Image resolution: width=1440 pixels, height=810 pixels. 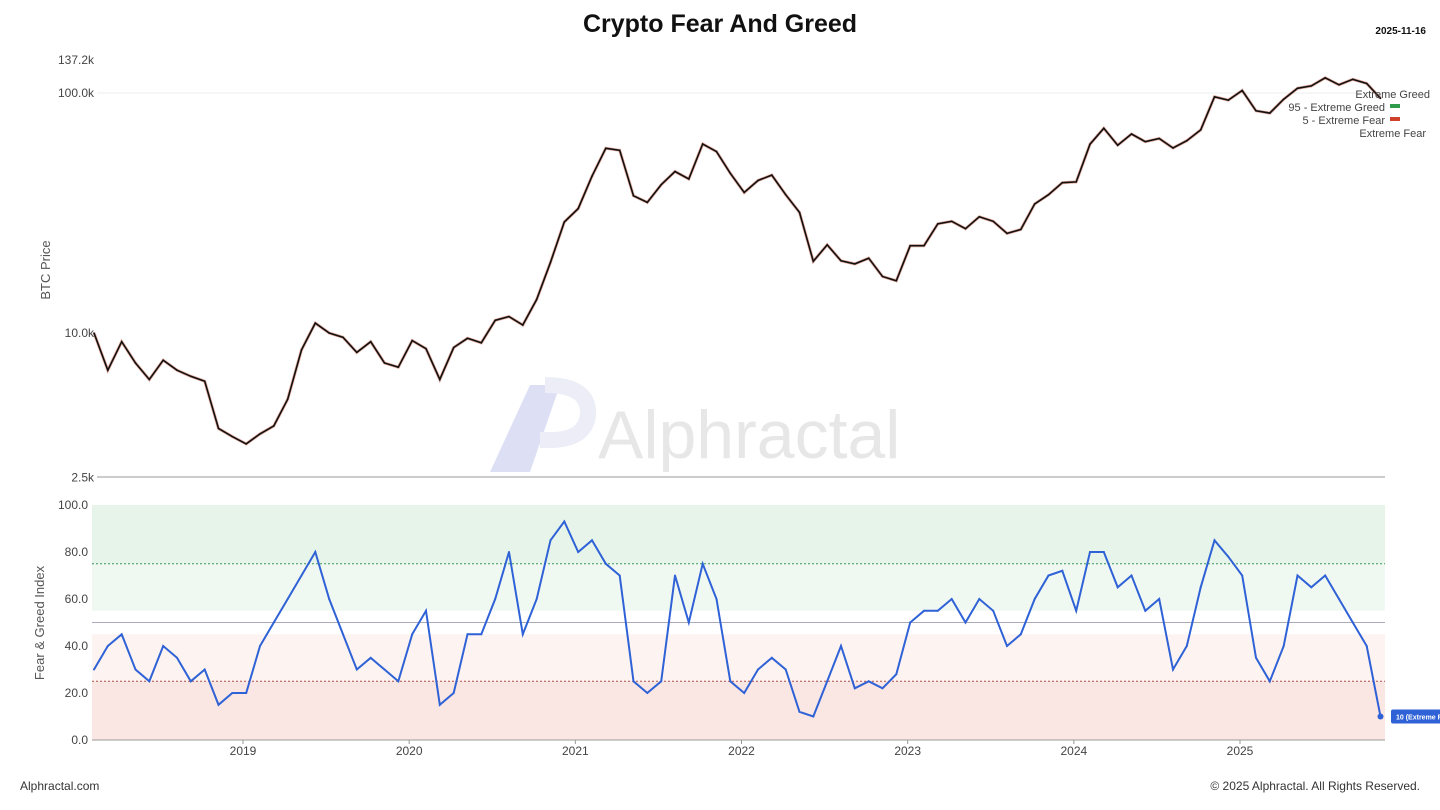 What do you see at coordinates (243, 751) in the screenshot?
I see `x-tick-label: 2019` at bounding box center [243, 751].